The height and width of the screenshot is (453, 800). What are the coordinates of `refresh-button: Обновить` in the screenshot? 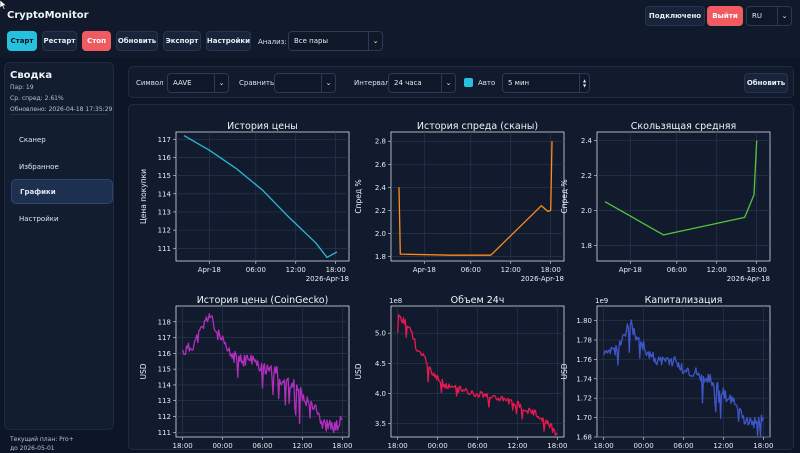 It's located at (137, 41).